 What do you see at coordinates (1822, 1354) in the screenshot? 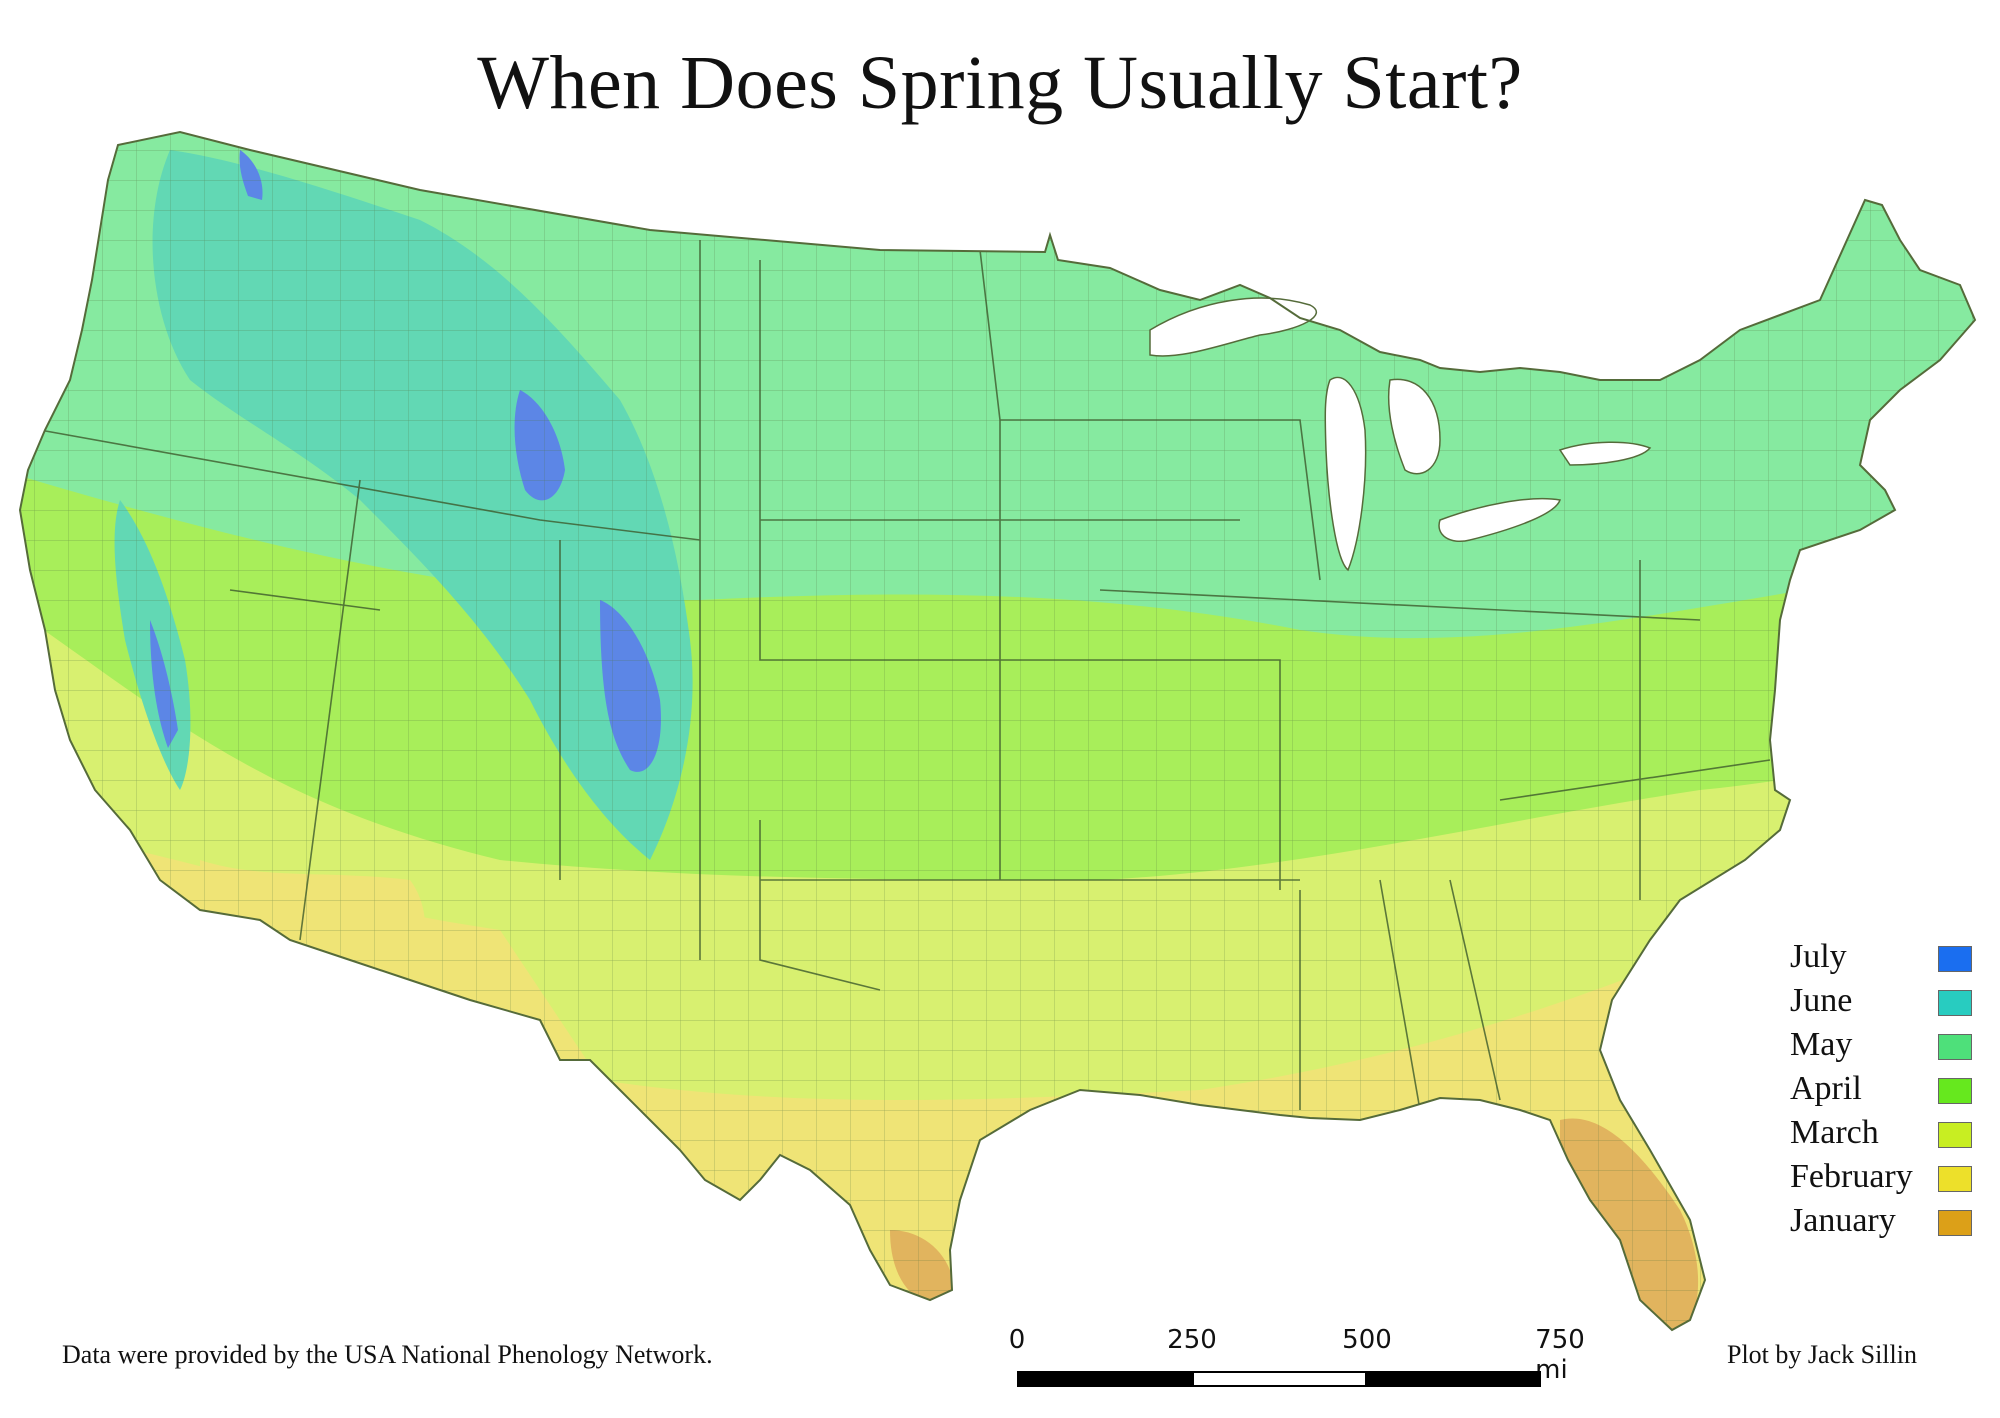
I see `author-credit: Plot by Jack Sillin` at bounding box center [1822, 1354].